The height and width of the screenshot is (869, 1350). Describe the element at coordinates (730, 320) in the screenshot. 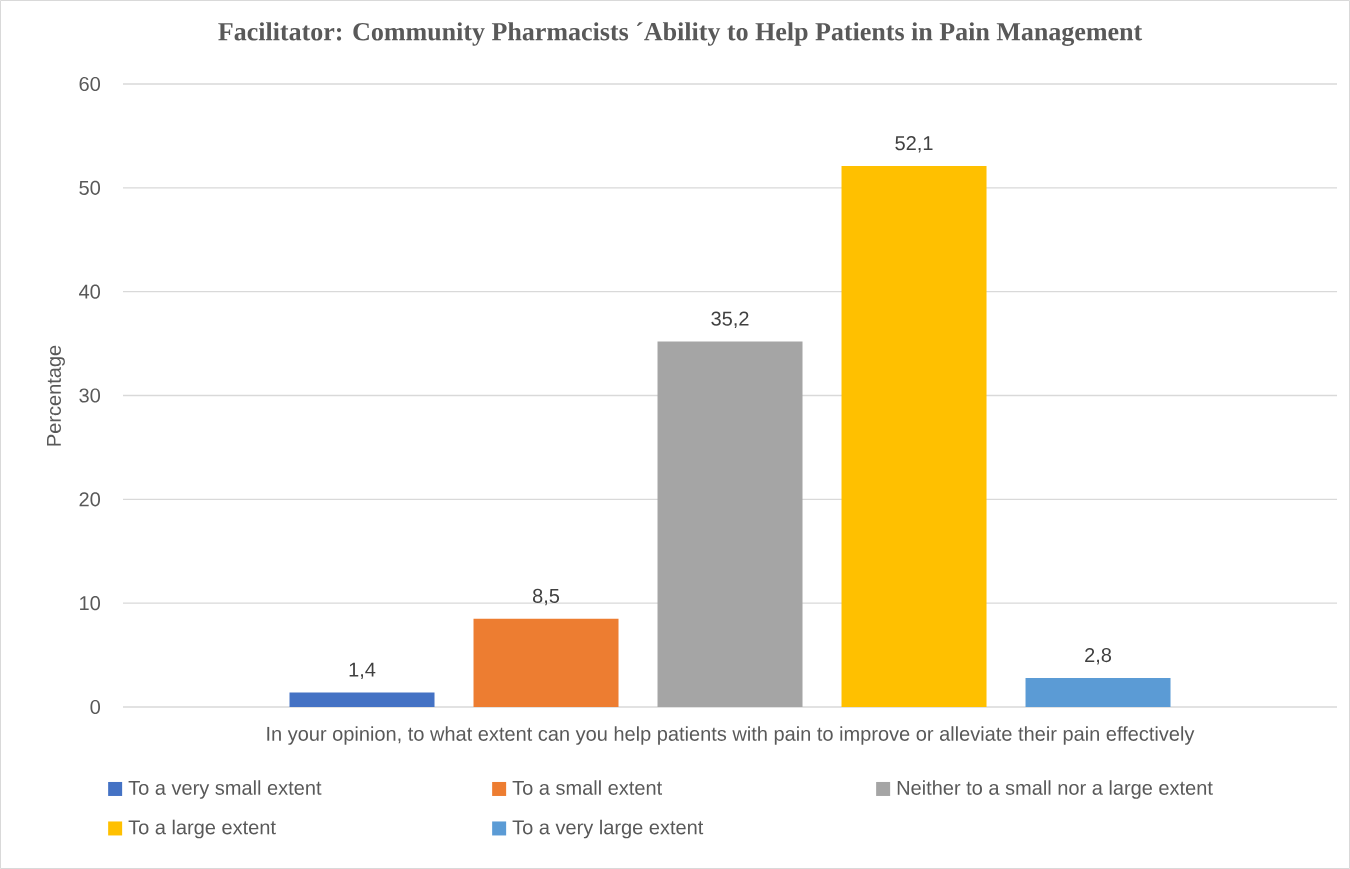

I see `data-label: 35,2` at that location.